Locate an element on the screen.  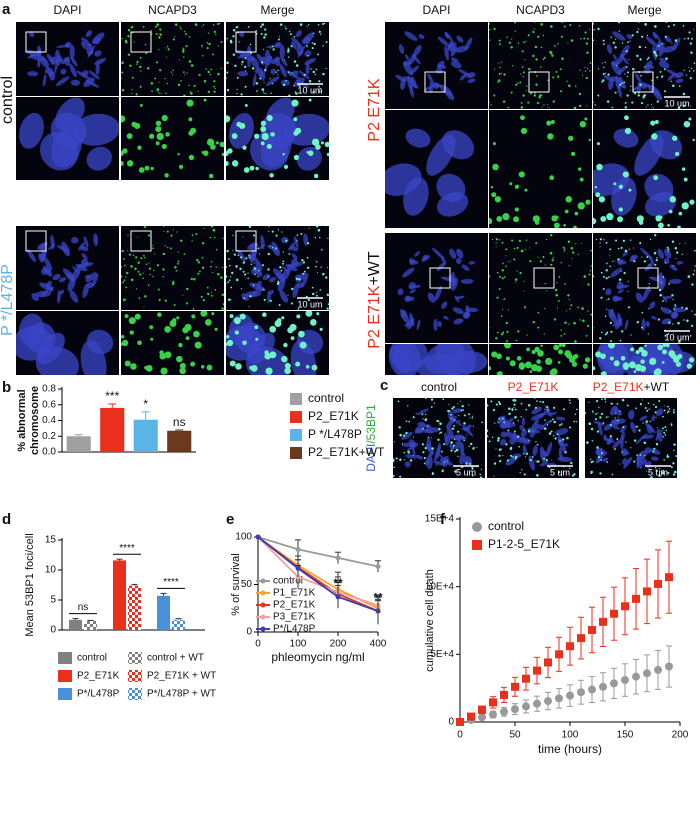
legend-label: control is located at coordinates (326, 398).